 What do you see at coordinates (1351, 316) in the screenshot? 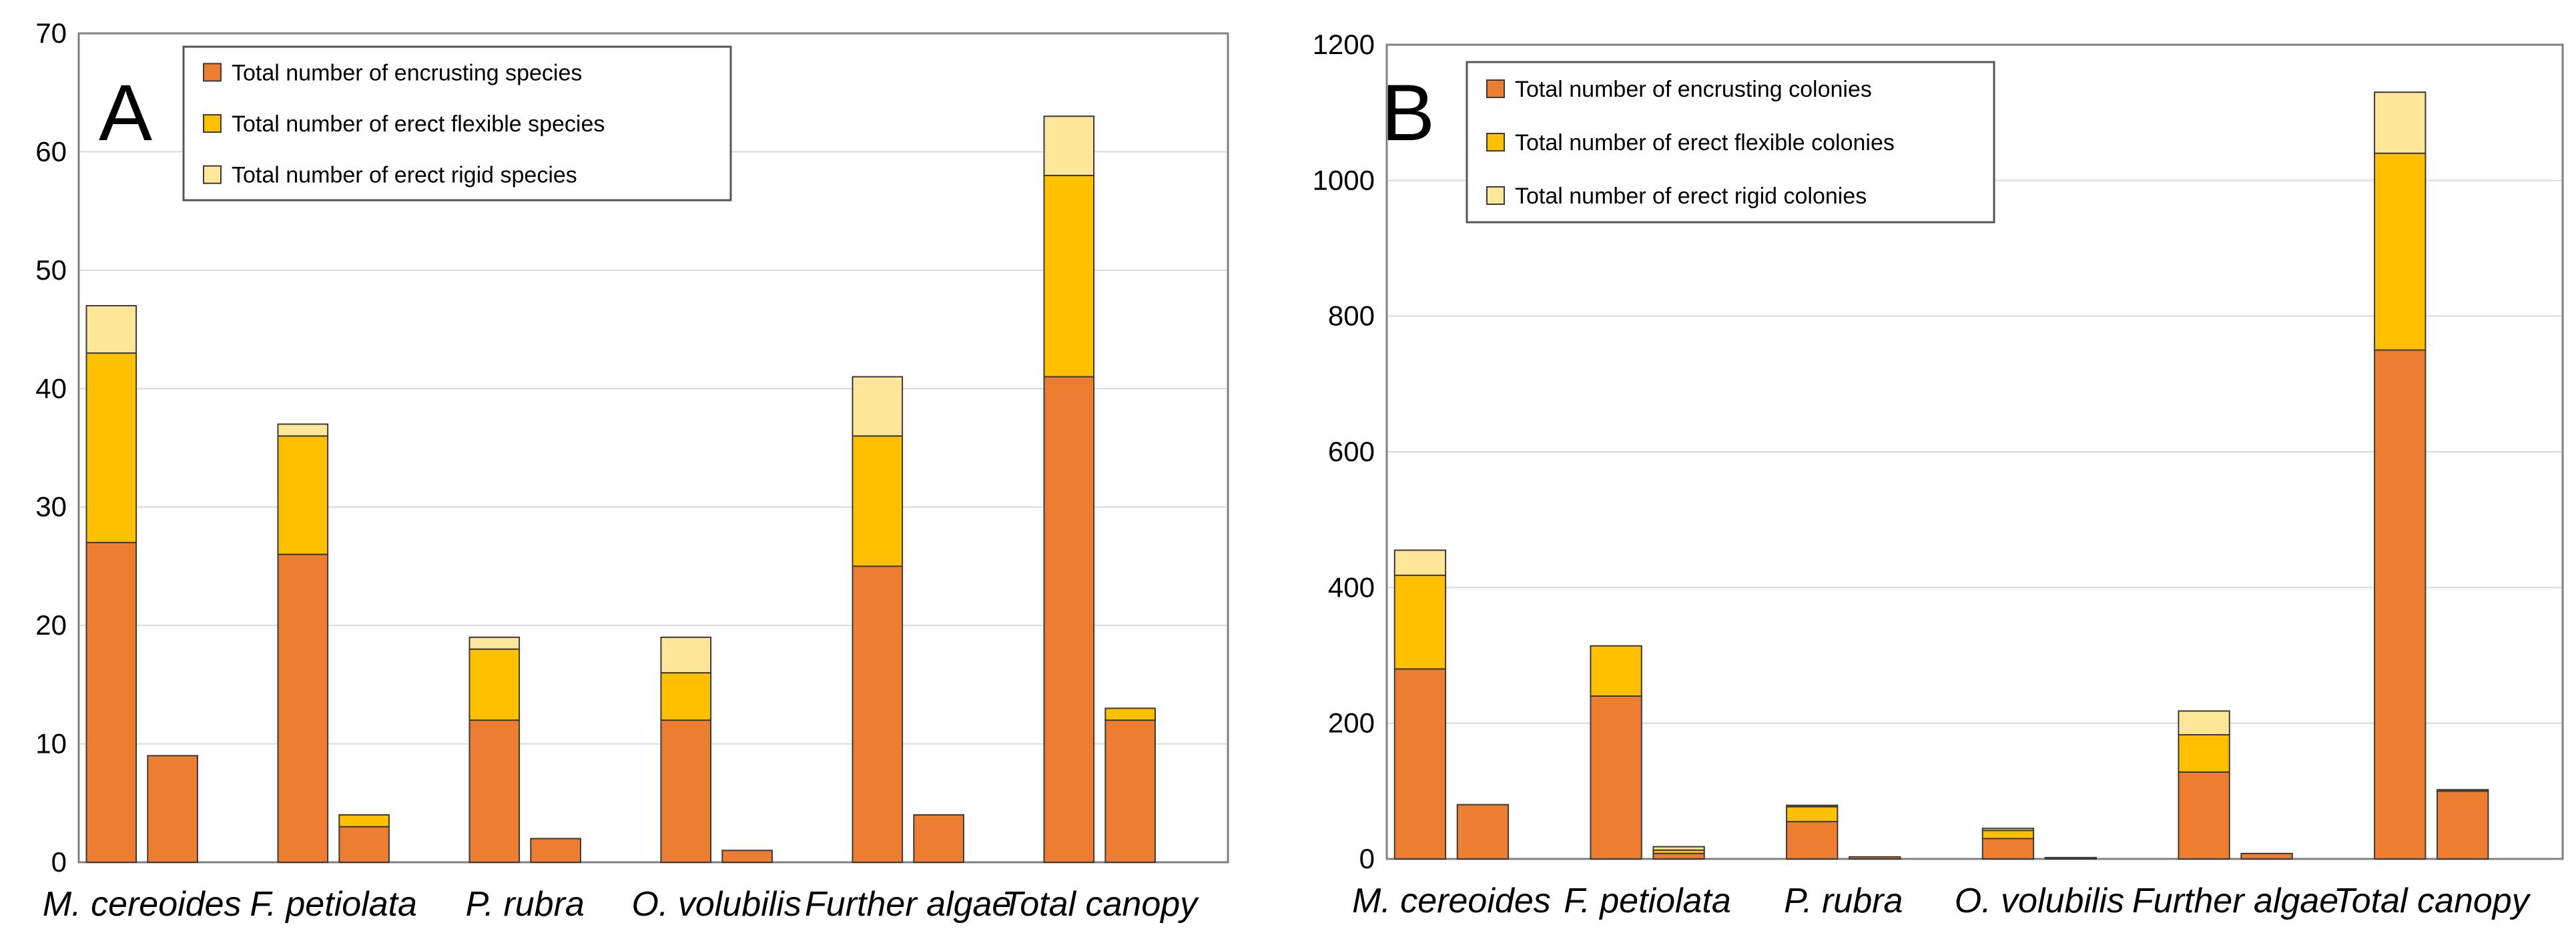
I see `y-tick-label: 800` at bounding box center [1351, 316].